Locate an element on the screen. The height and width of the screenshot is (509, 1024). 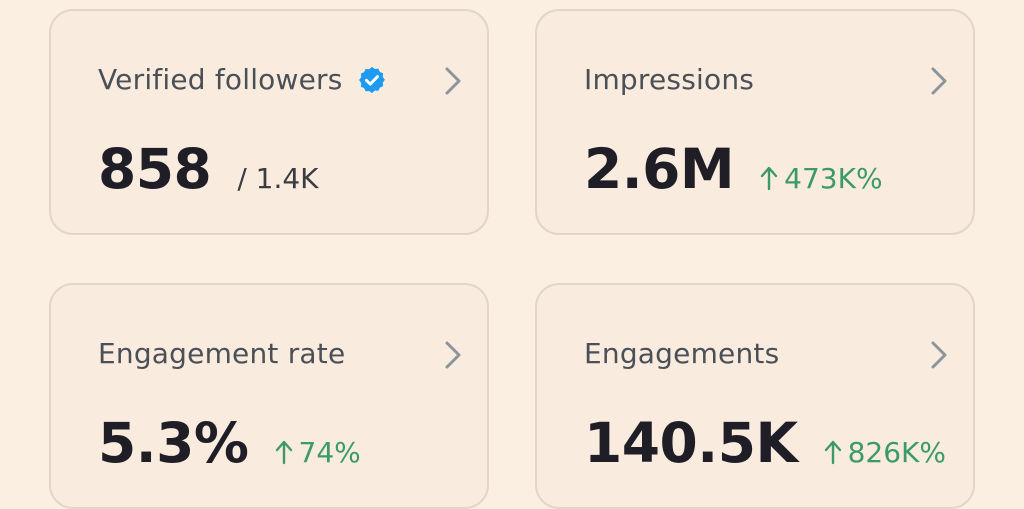
value-row: 140.5K 826K% is located at coordinates (765, 443).